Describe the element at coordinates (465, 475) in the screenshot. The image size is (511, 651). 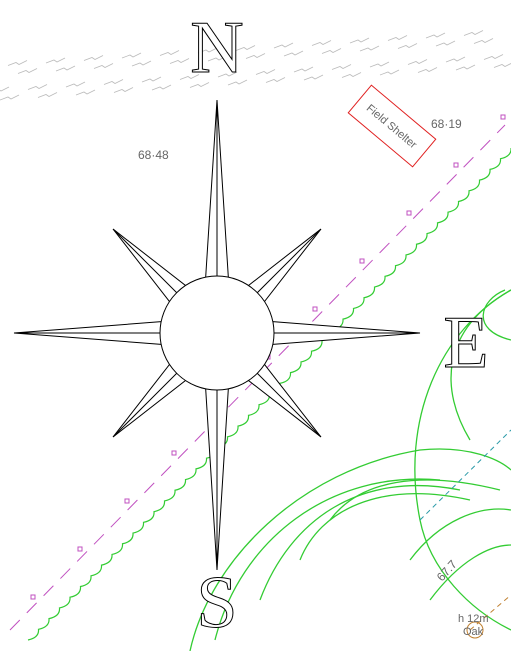
I see `dashed-line` at that location.